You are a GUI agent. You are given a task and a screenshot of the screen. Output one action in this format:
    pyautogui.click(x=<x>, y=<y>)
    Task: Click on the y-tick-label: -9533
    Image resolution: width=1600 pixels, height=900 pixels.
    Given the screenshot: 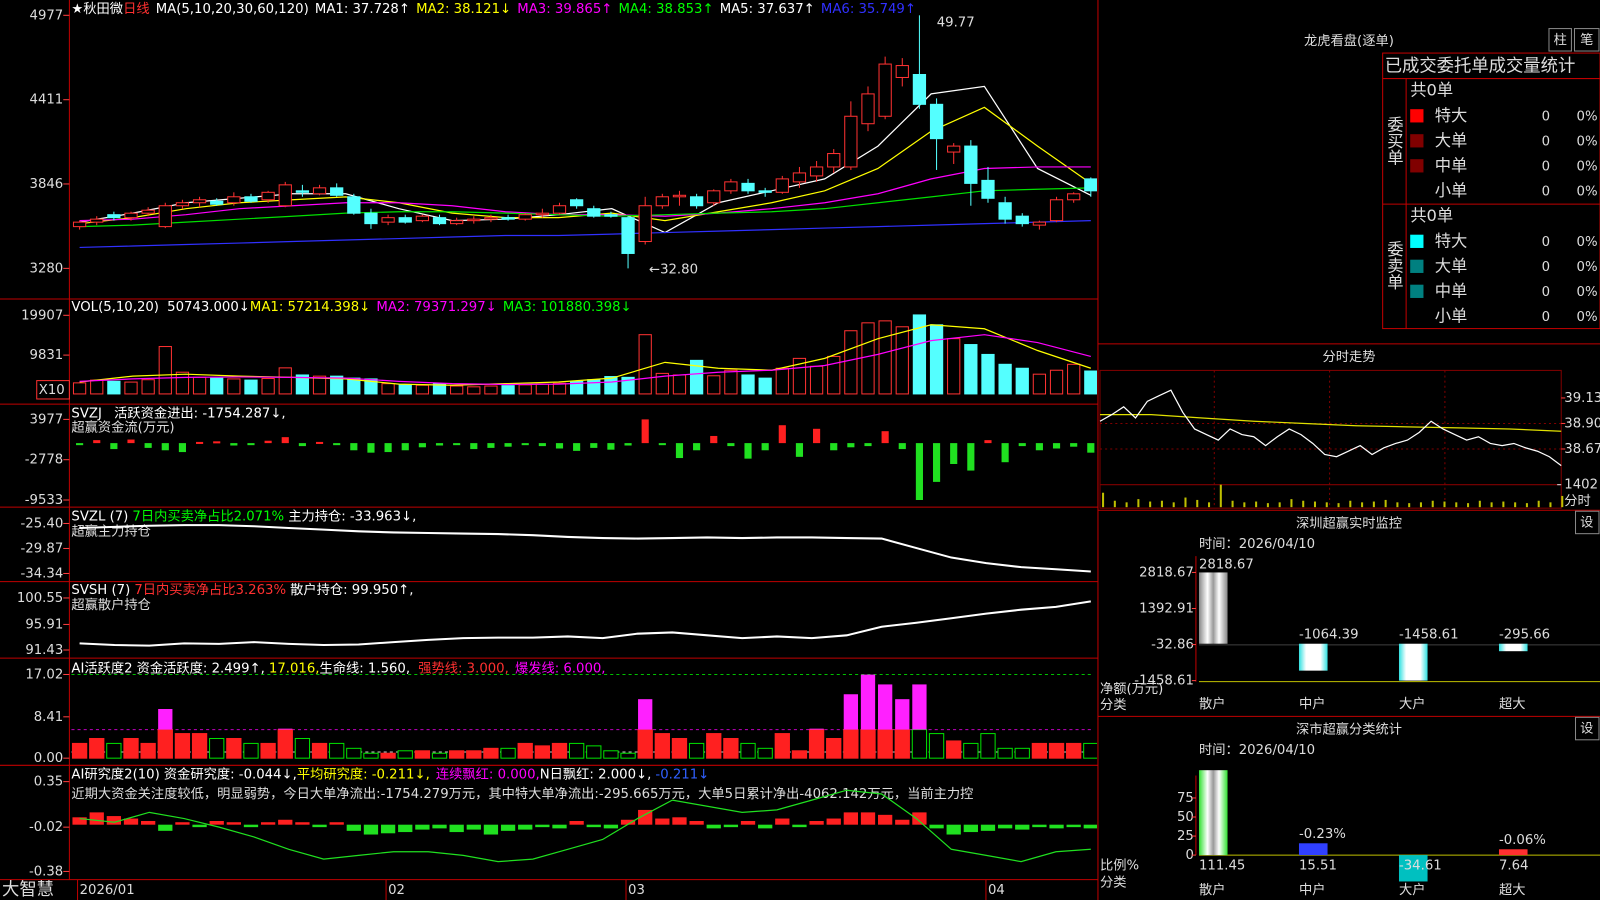 What is the action you would take?
    pyautogui.click(x=44, y=500)
    